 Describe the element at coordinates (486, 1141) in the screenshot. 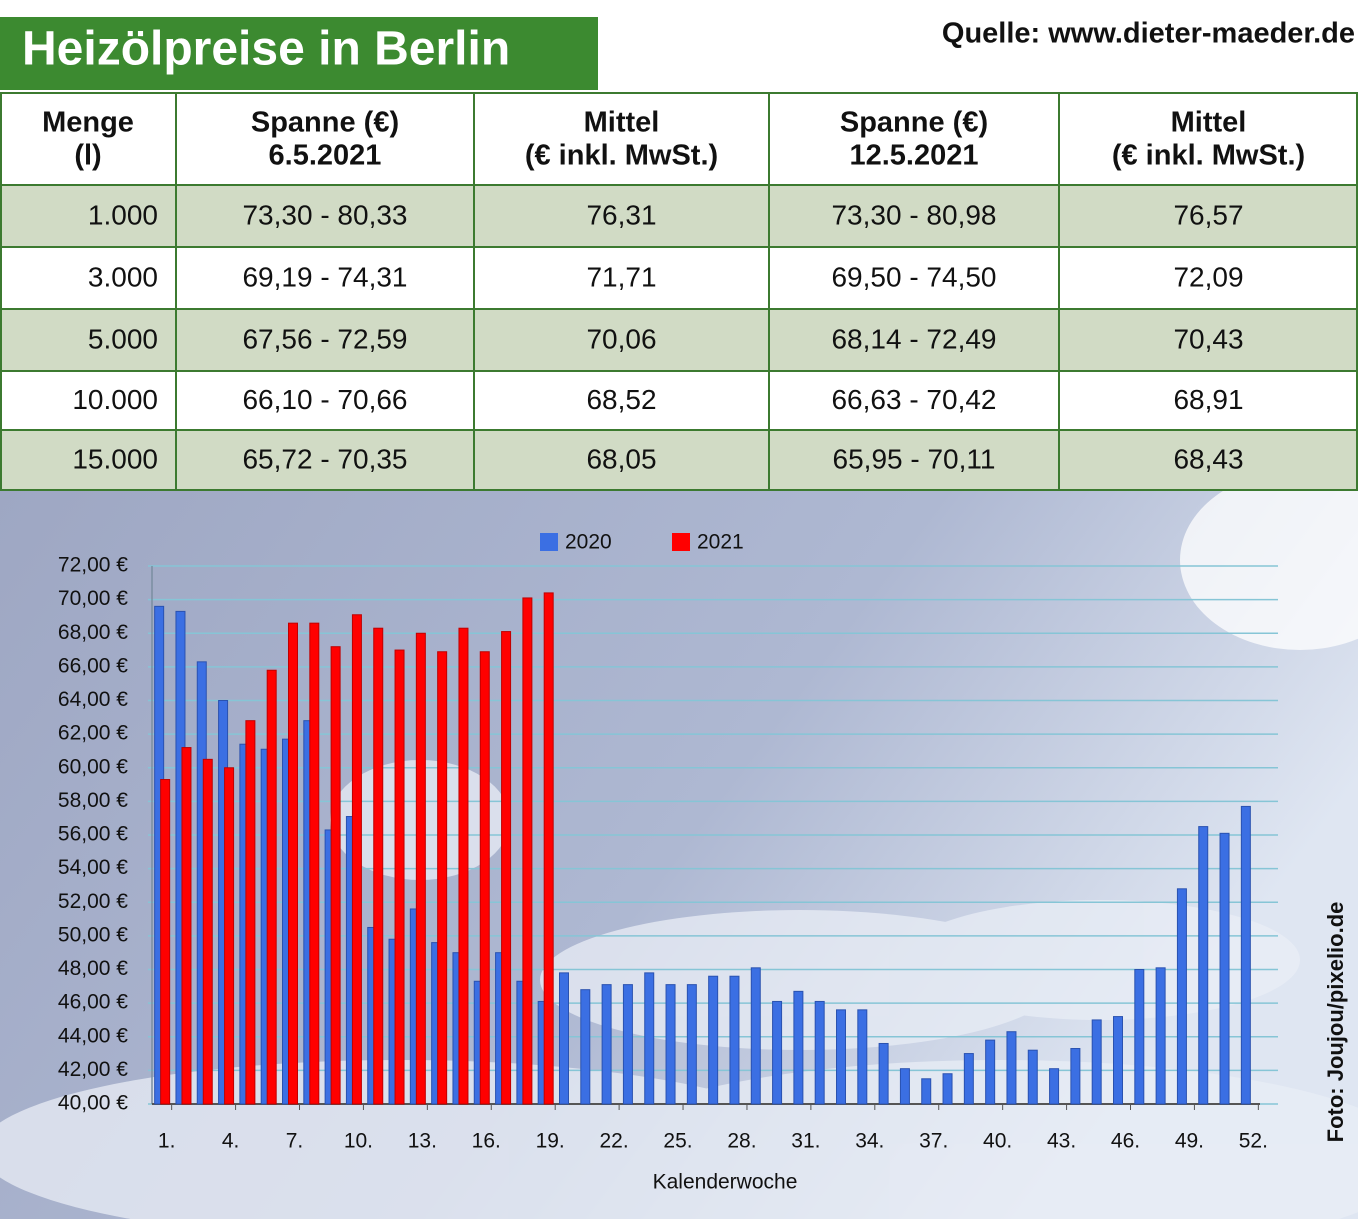

I see `x-tick-label: 16.` at that location.